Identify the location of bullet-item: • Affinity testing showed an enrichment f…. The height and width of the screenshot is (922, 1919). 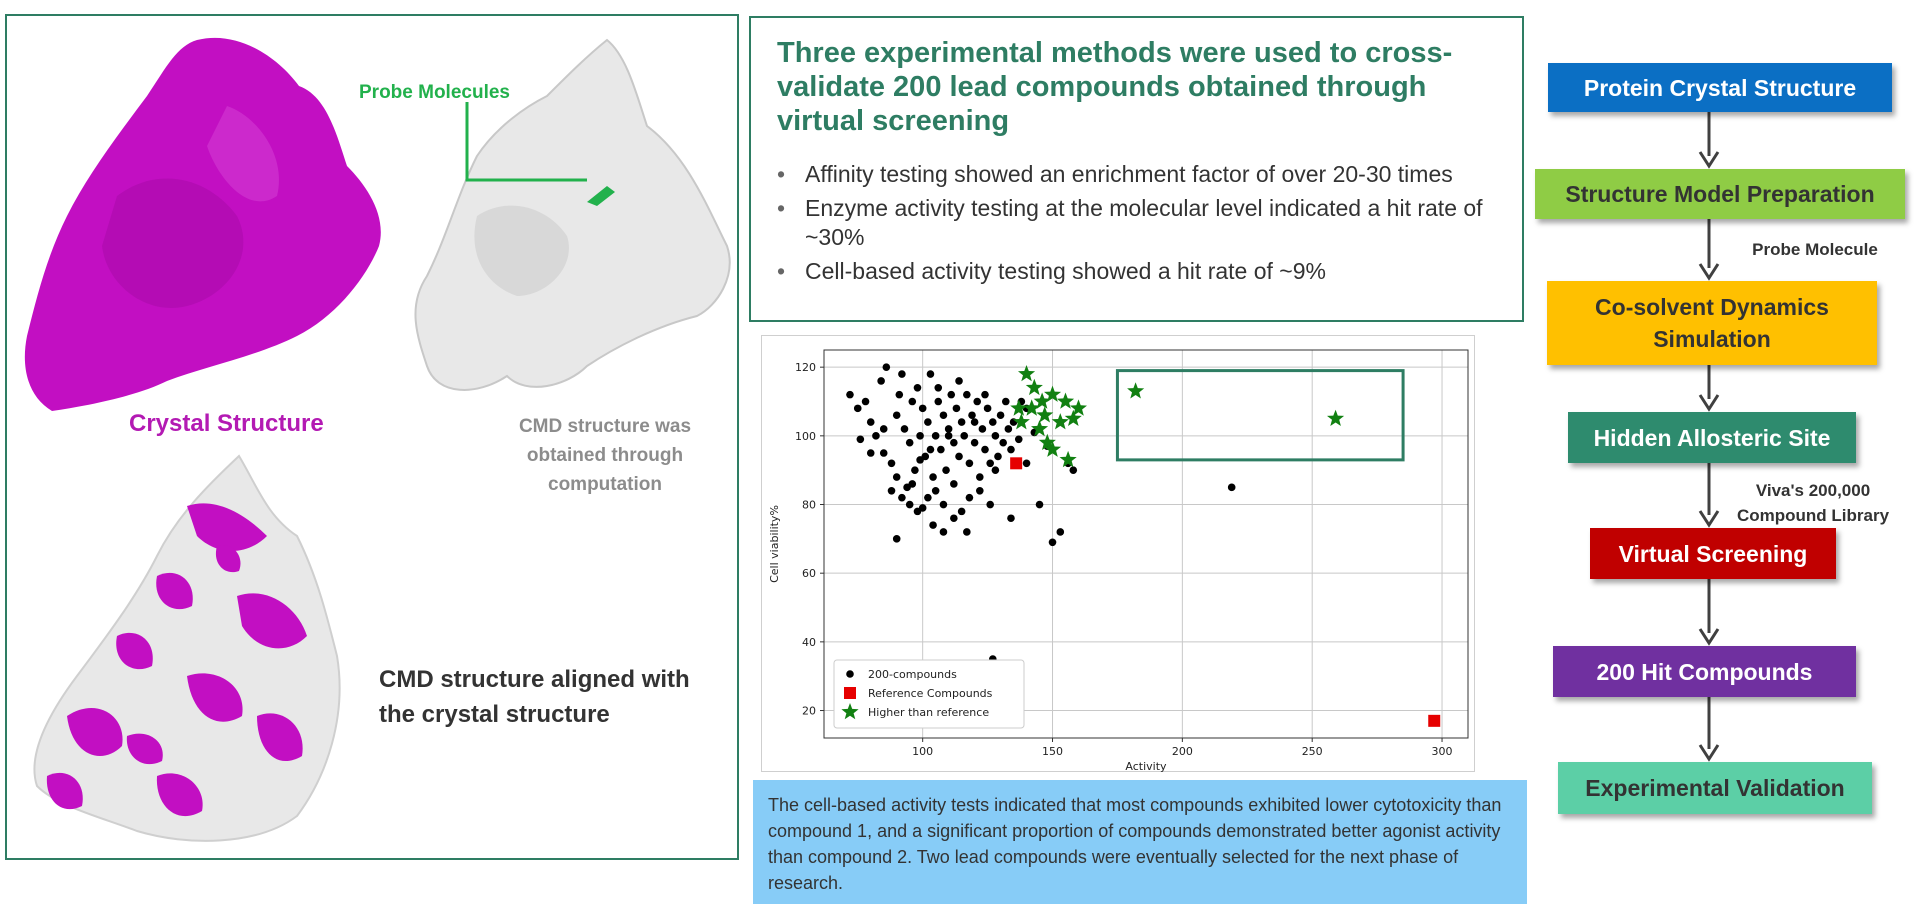
(1140, 174).